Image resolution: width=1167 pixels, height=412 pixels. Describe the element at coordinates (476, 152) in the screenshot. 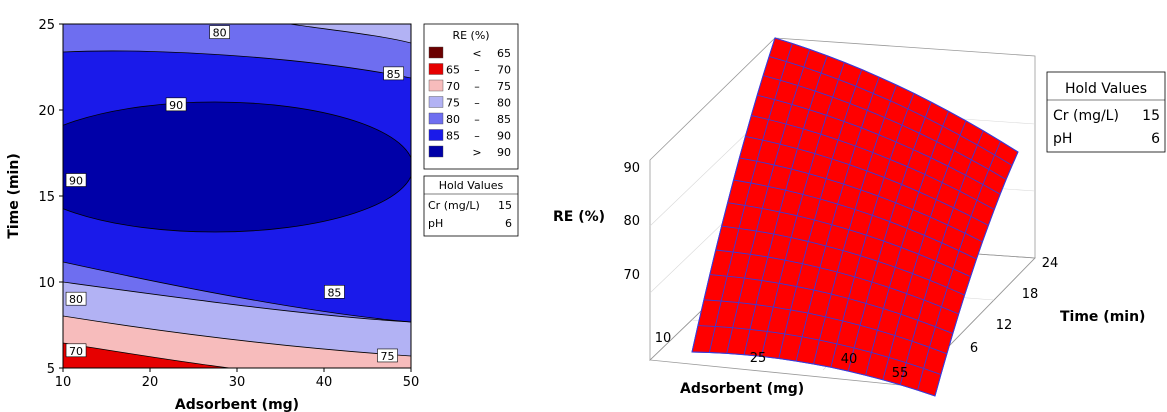

I see `legend-op: >` at that location.